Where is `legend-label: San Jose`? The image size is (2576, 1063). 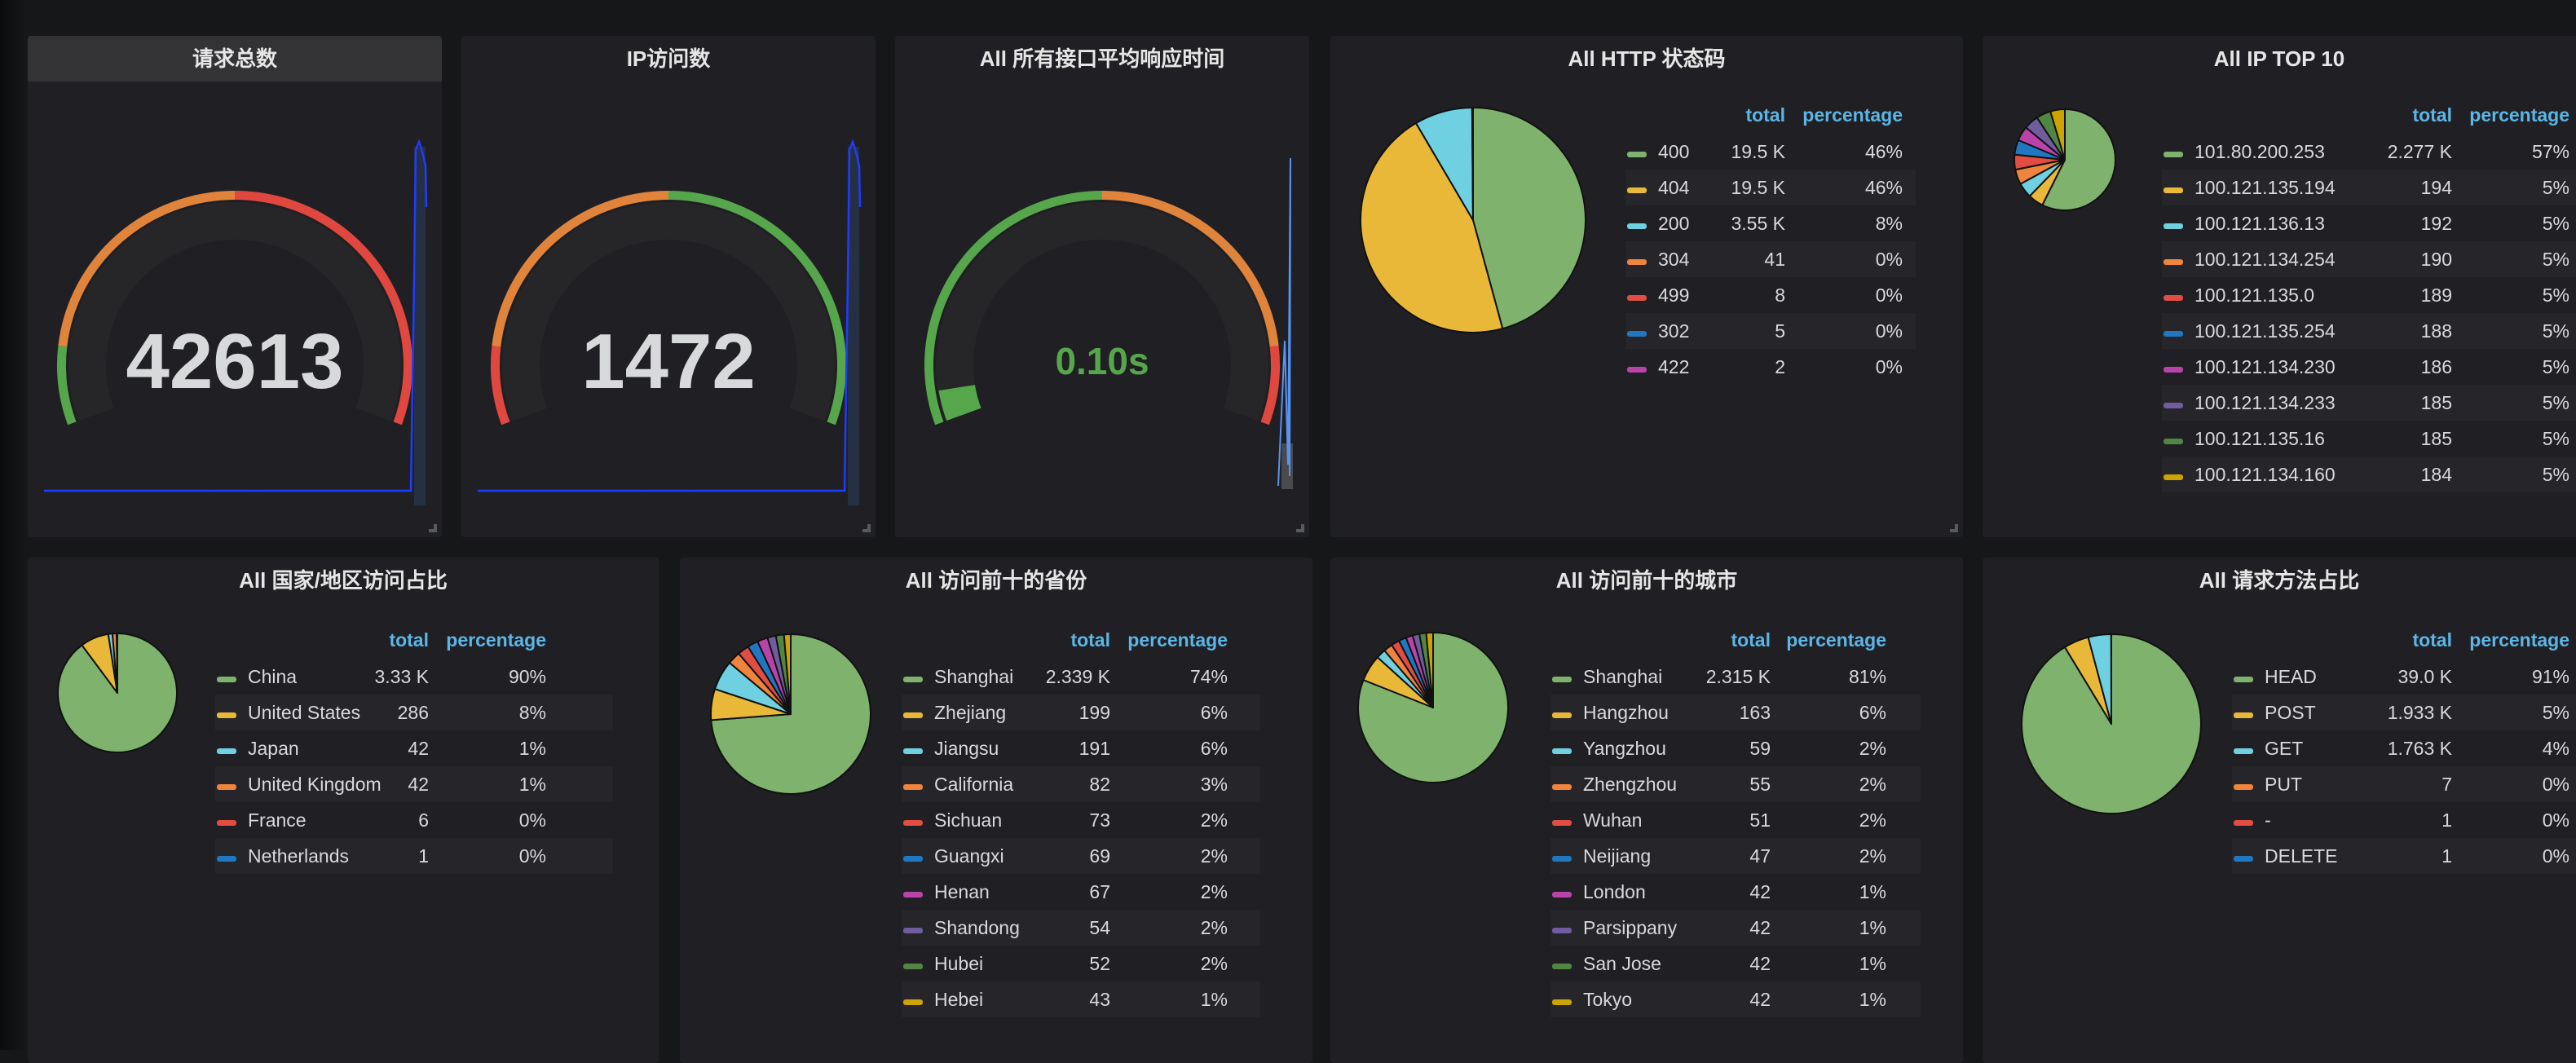 legend-label: San Jose is located at coordinates (1622, 964).